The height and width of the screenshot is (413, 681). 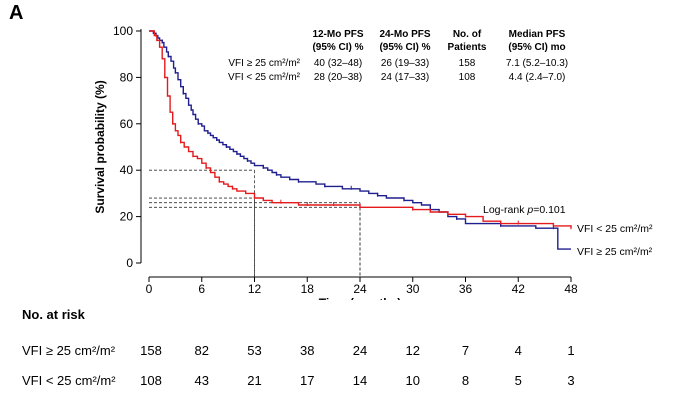 What do you see at coordinates (151, 350) in the screenshot?
I see `risk-count: 158` at bounding box center [151, 350].